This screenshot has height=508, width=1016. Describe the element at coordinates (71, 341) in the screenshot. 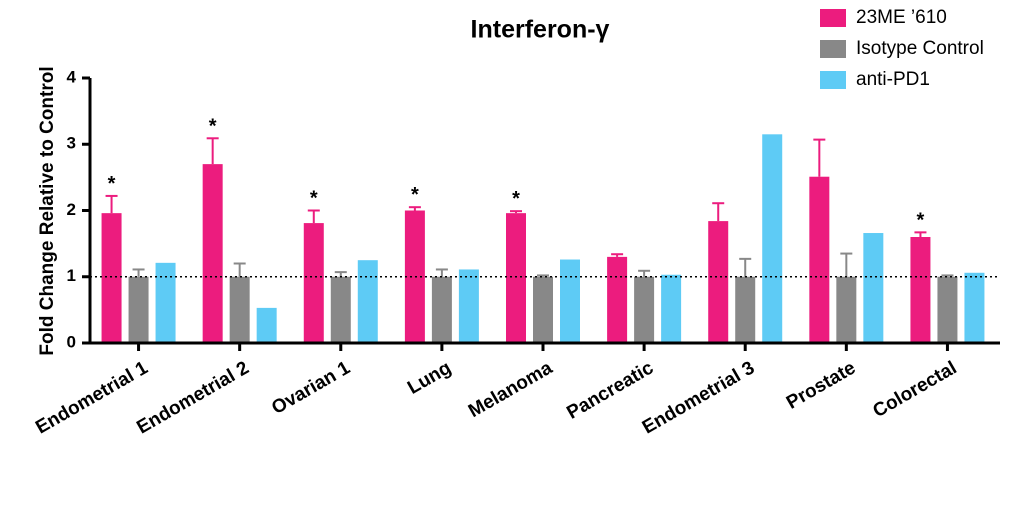

I see `y-tick-label: 0` at that location.